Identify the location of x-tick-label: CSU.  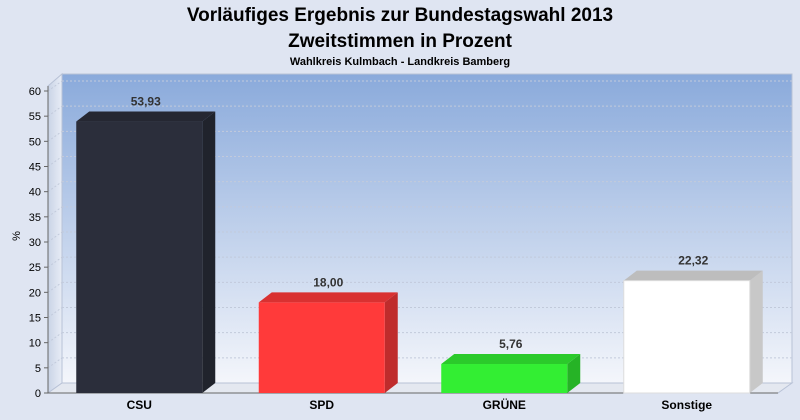
(139, 405).